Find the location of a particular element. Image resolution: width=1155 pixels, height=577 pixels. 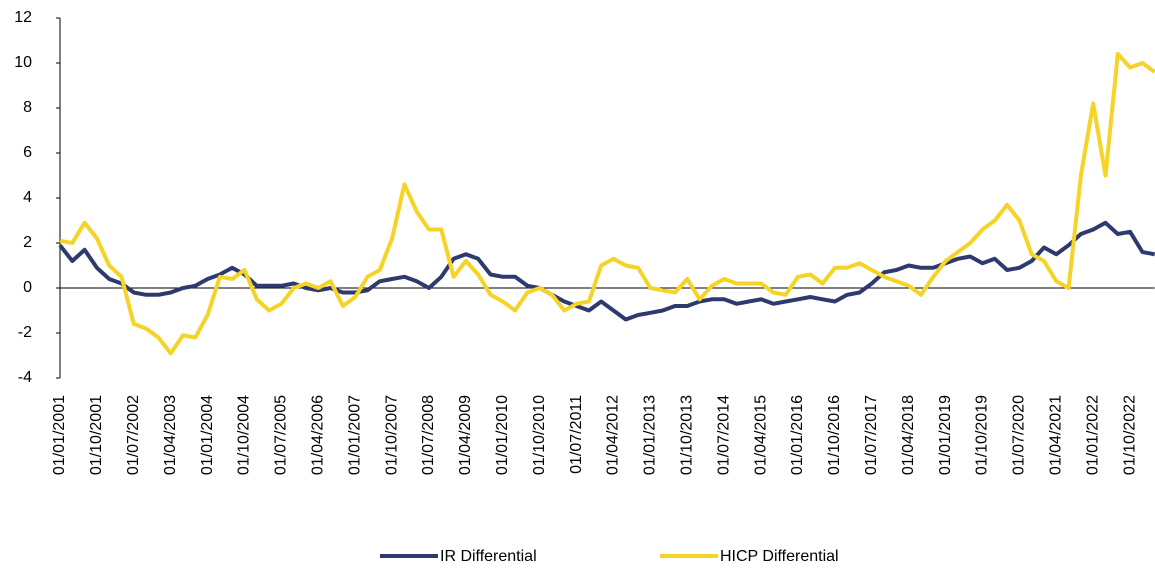

y-tick-label: 10 is located at coordinates (23, 62).